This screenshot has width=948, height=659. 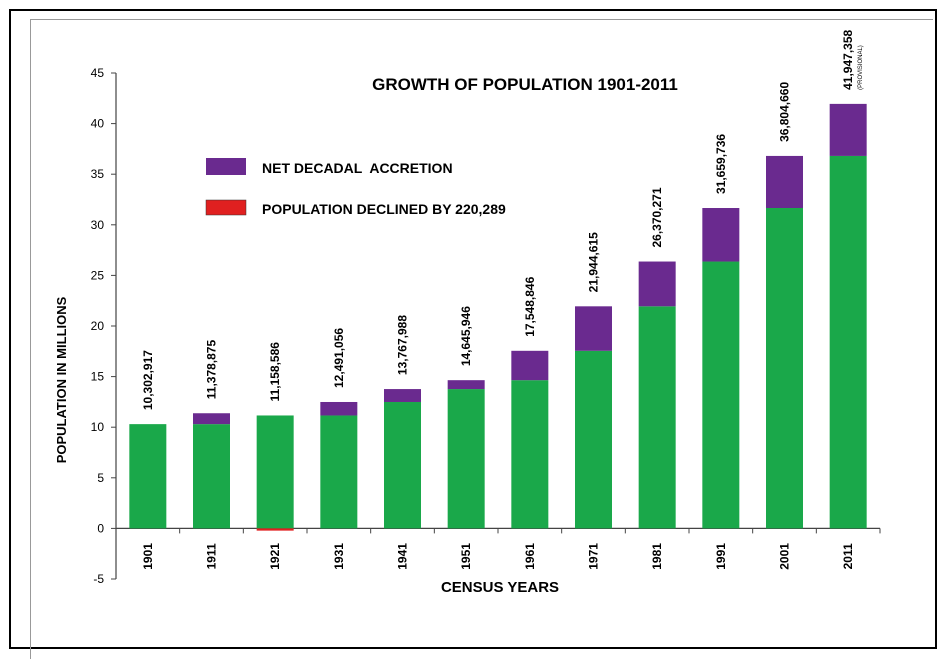 I want to click on legend-label-declined: POPULATION DECLINED BY 220,289, so click(x=384, y=209).